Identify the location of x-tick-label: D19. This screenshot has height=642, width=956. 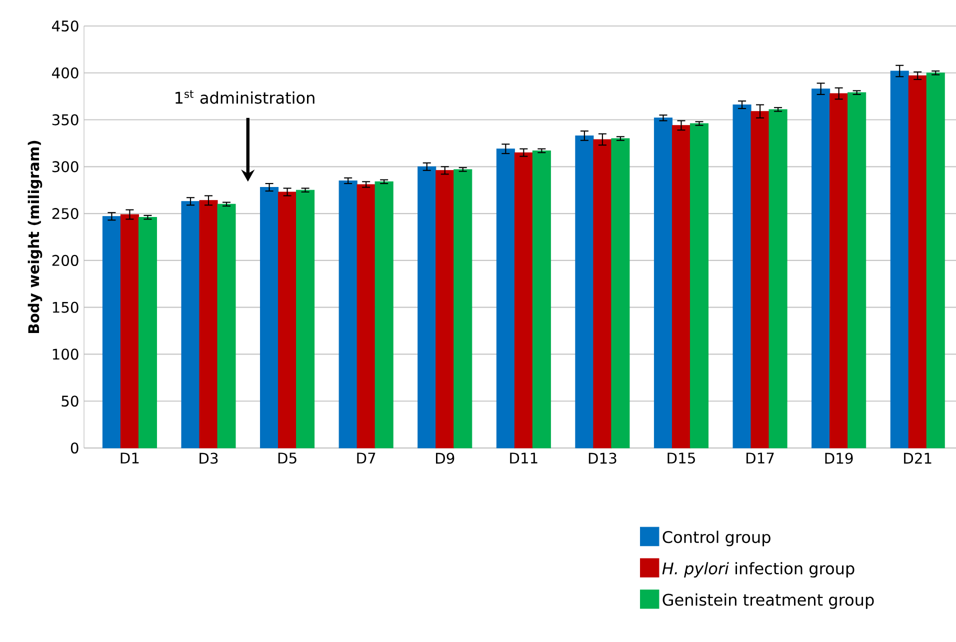
(839, 458).